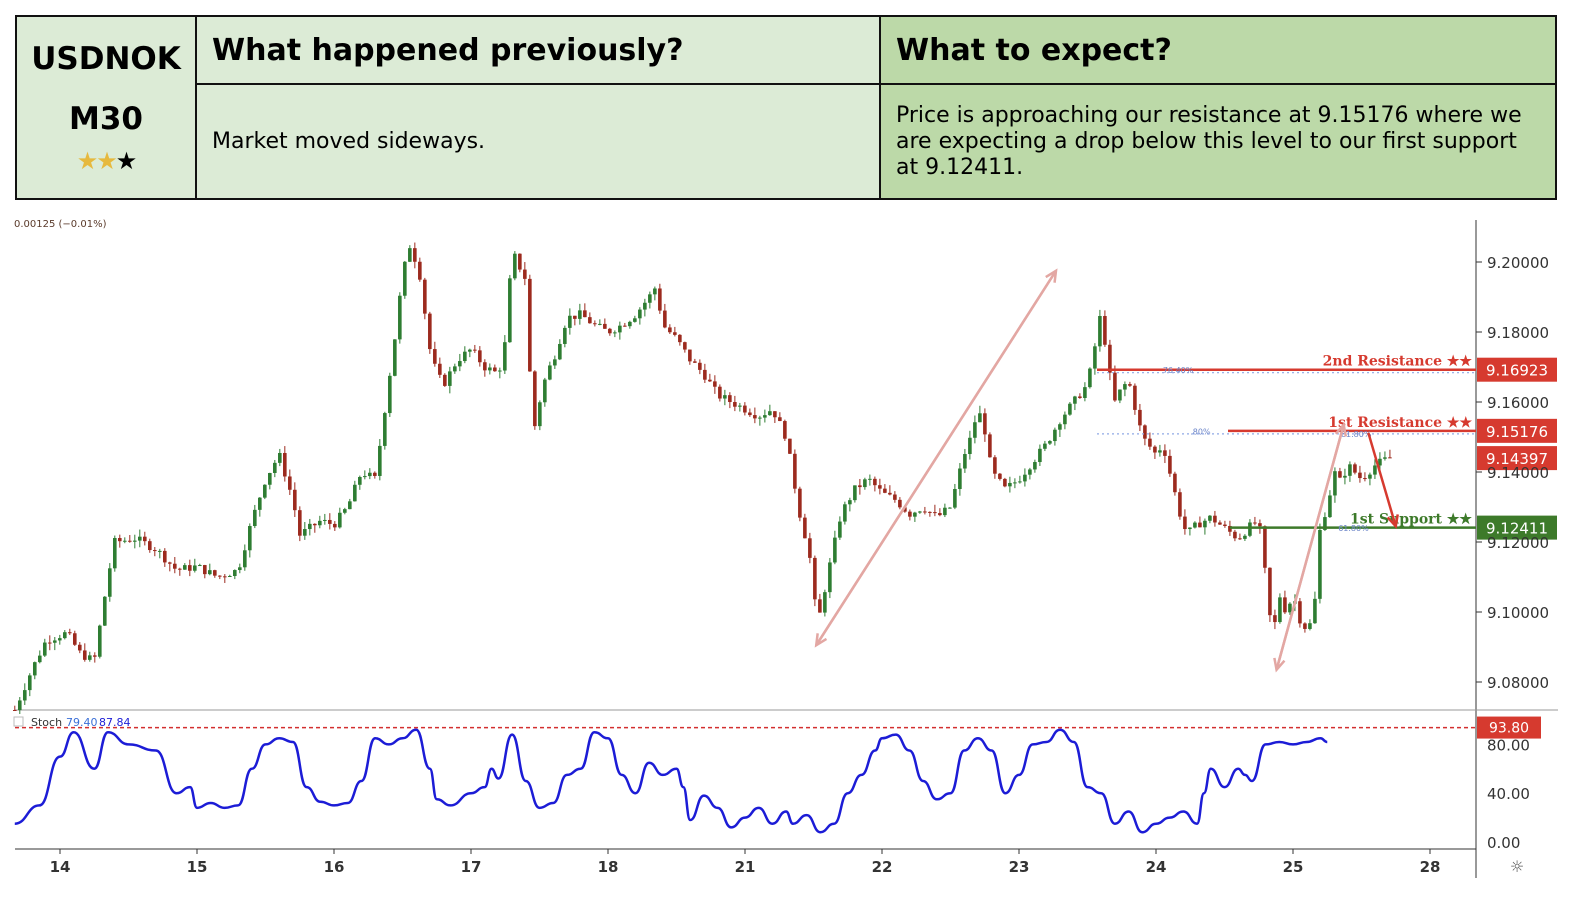 The width and height of the screenshot is (1588, 916). What do you see at coordinates (471, 867) in the screenshot?
I see `time-tick-label: 17` at bounding box center [471, 867].